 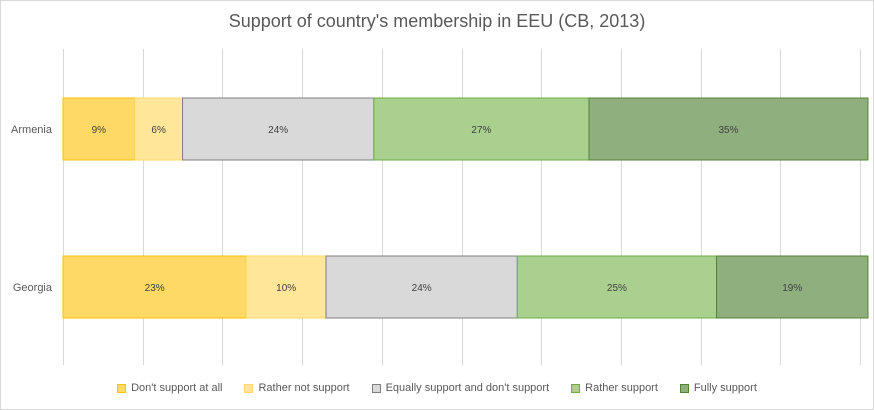 I want to click on data-label: 25%, so click(x=617, y=288).